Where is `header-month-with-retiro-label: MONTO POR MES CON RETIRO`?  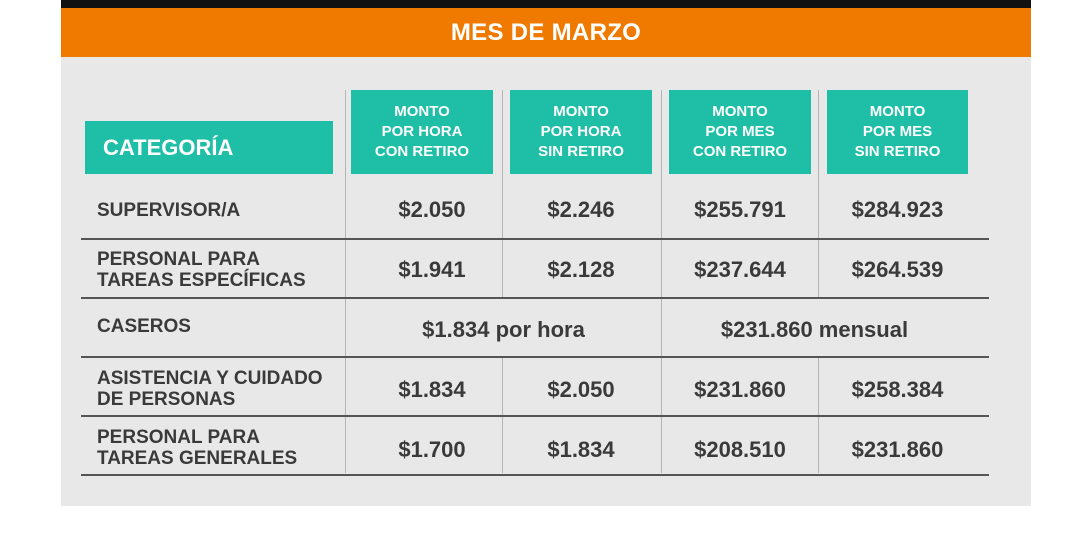 header-month-with-retiro-label: MONTO POR MES CON RETIRO is located at coordinates (740, 131).